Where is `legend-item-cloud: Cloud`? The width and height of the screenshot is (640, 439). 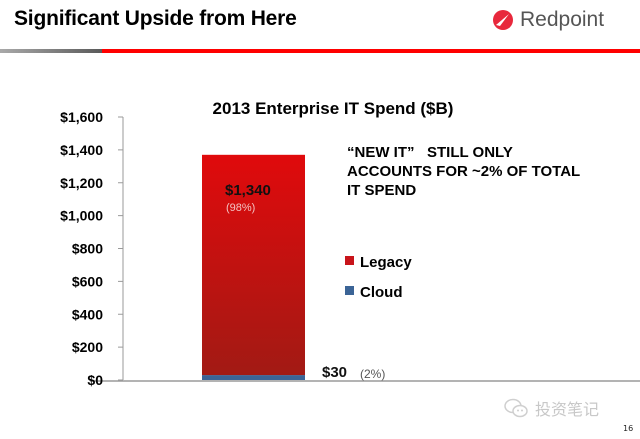 legend-item-cloud: Cloud is located at coordinates (378, 292).